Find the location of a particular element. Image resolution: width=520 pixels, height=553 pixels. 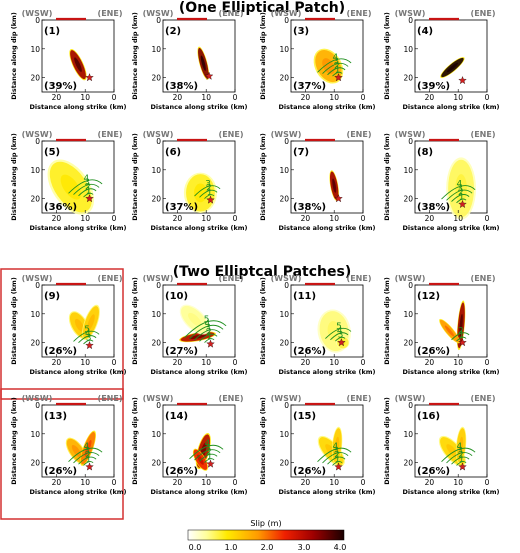

panel-percent: (36%) is located at coordinates (60, 207).